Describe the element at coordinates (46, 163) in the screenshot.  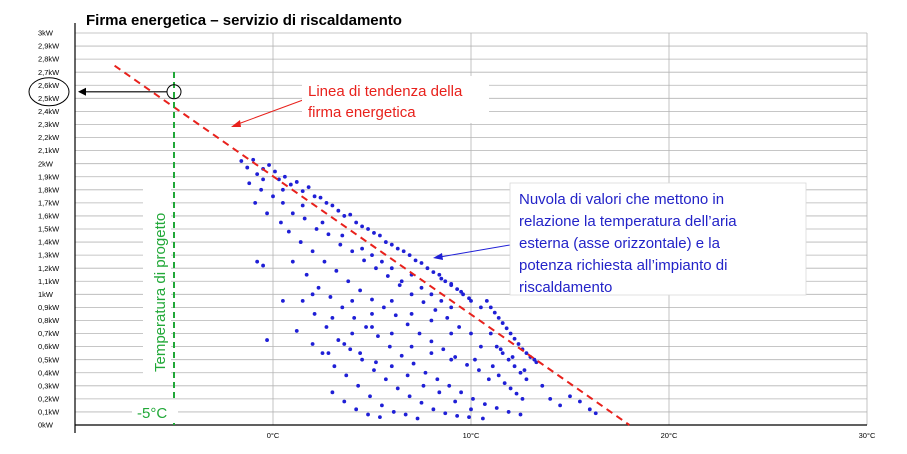
I see `y-tick-label: 2kW` at that location.